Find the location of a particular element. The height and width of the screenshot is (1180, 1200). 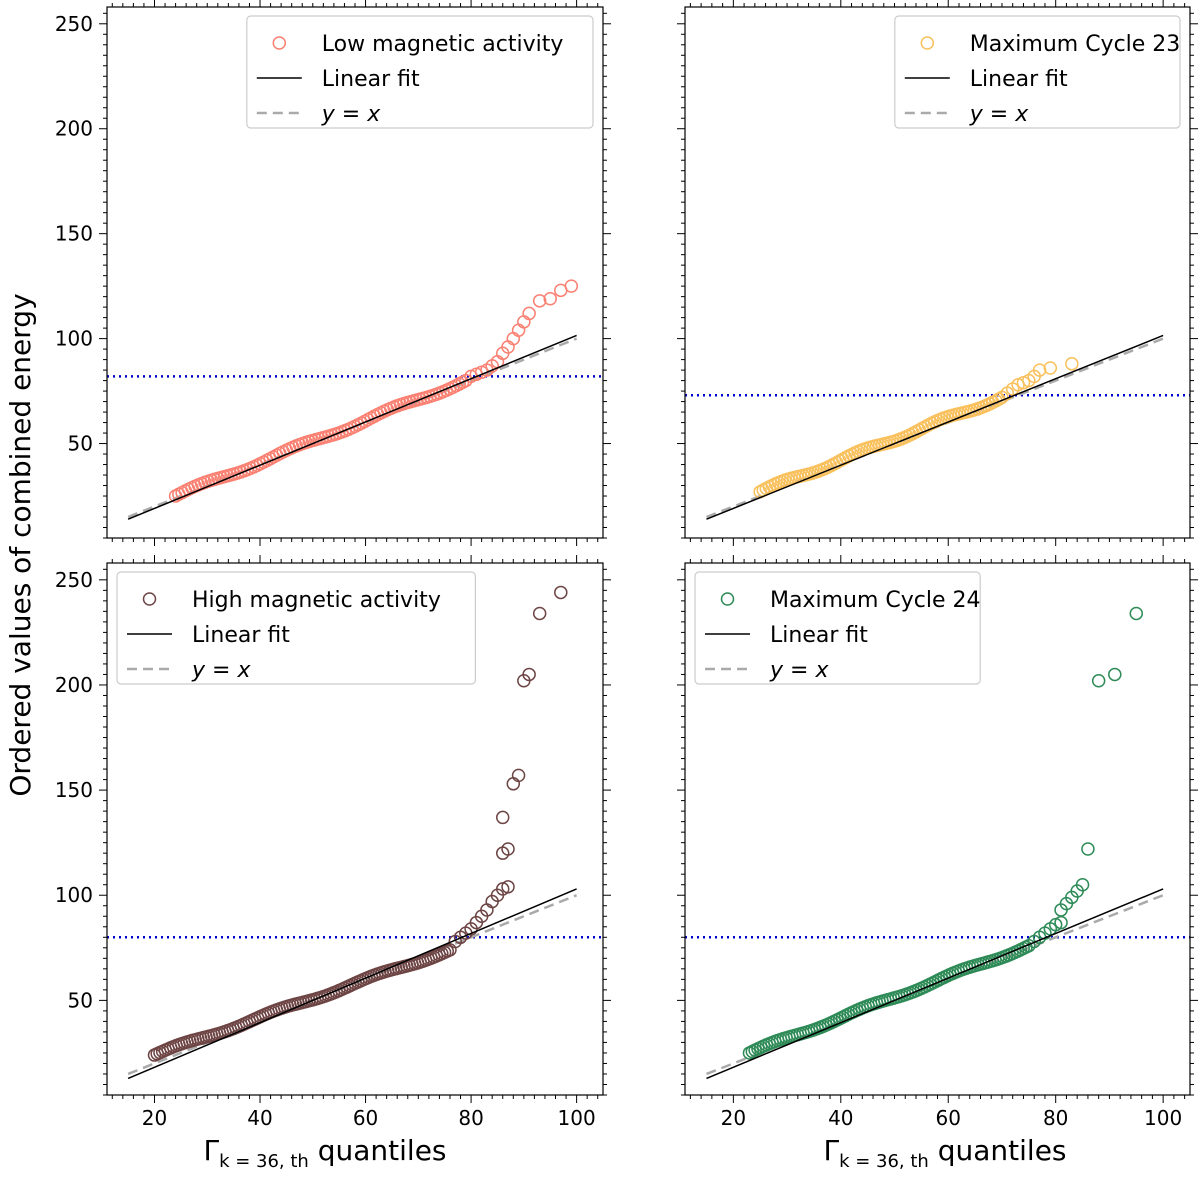

legend-label: Low magnetic activity is located at coordinates (443, 44).